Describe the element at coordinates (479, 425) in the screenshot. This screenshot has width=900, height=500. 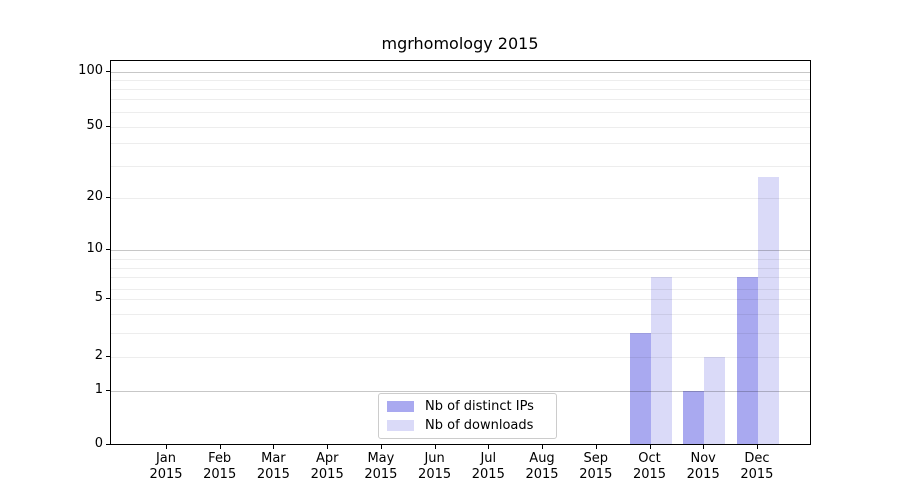
I see `legend-label-downloads: Nb of downloads` at that location.